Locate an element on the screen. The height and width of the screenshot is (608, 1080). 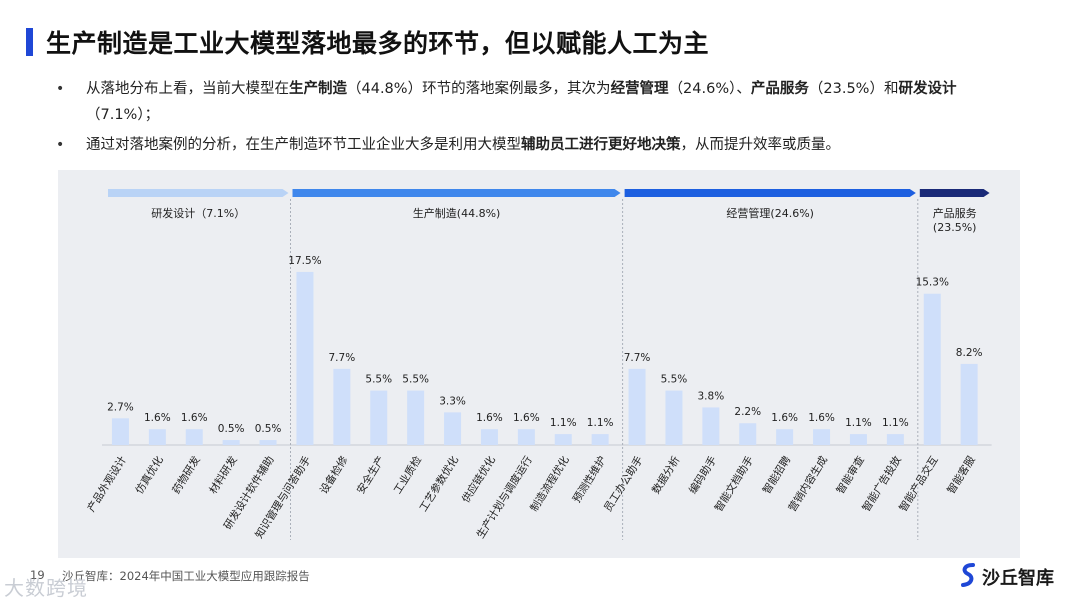
category-label: 营销内容生成 is located at coordinates (808, 483).